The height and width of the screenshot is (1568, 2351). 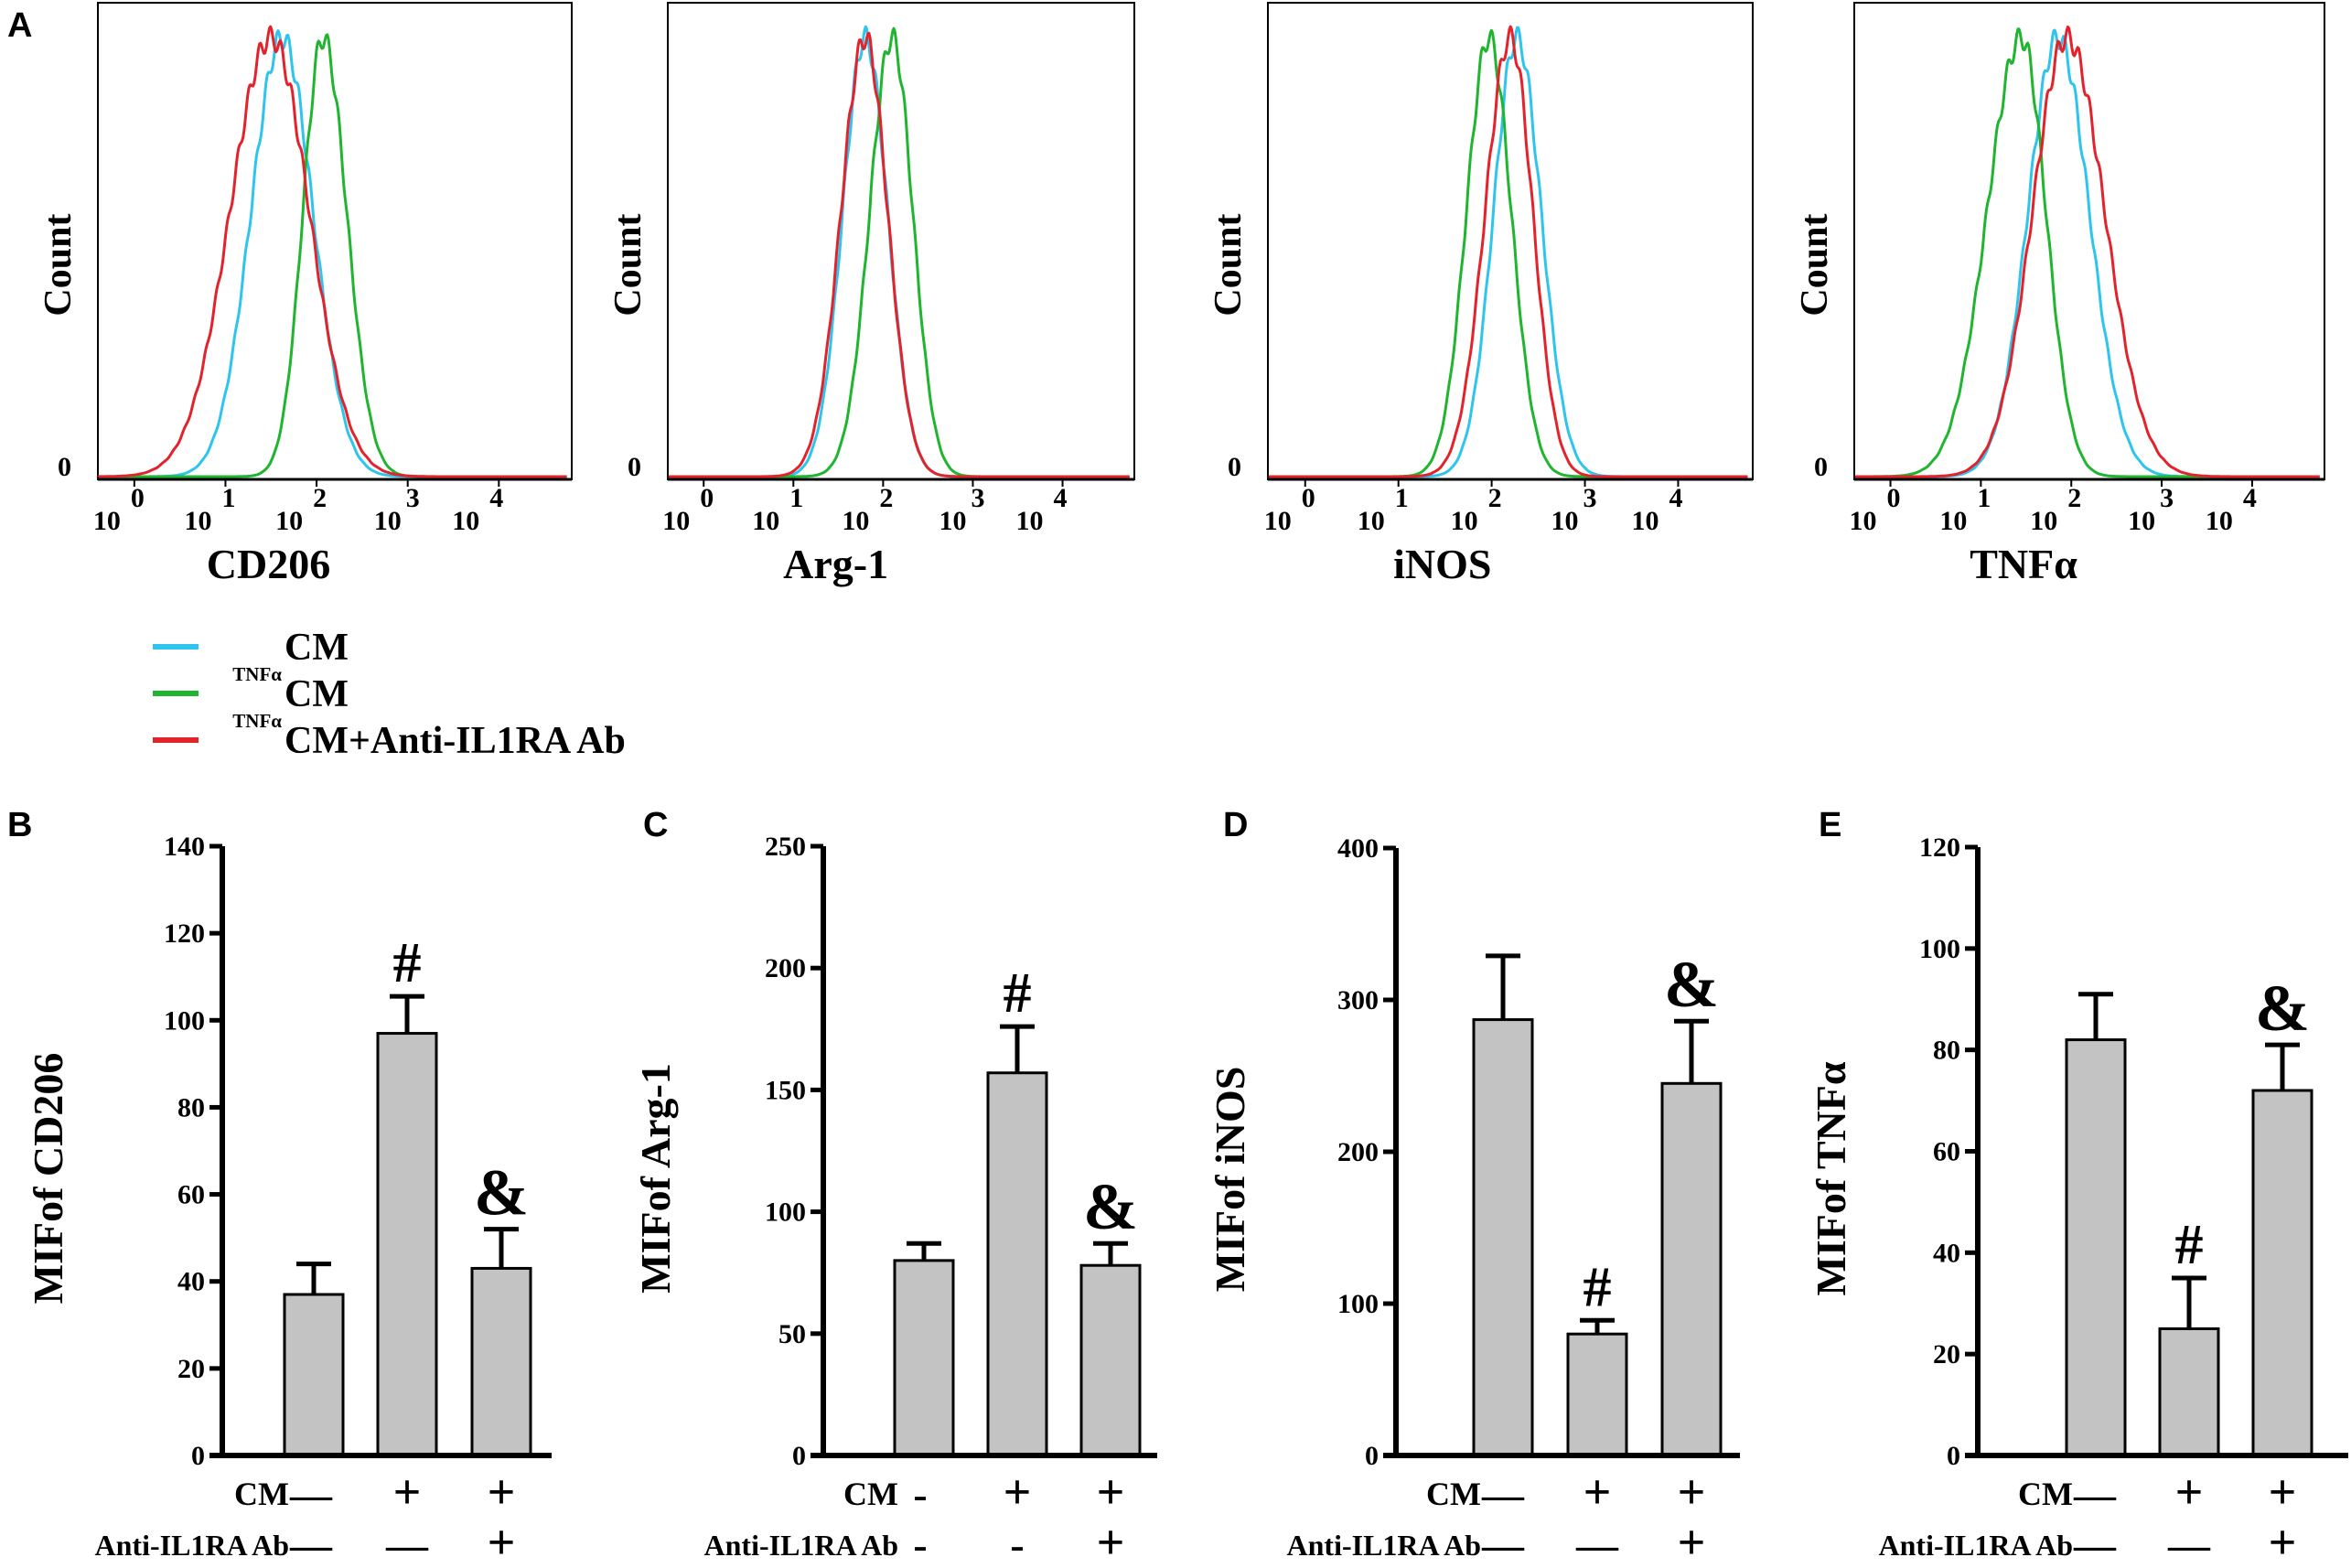 What do you see at coordinates (191, 1282) in the screenshot?
I see `y-tick-label: 40` at bounding box center [191, 1282].